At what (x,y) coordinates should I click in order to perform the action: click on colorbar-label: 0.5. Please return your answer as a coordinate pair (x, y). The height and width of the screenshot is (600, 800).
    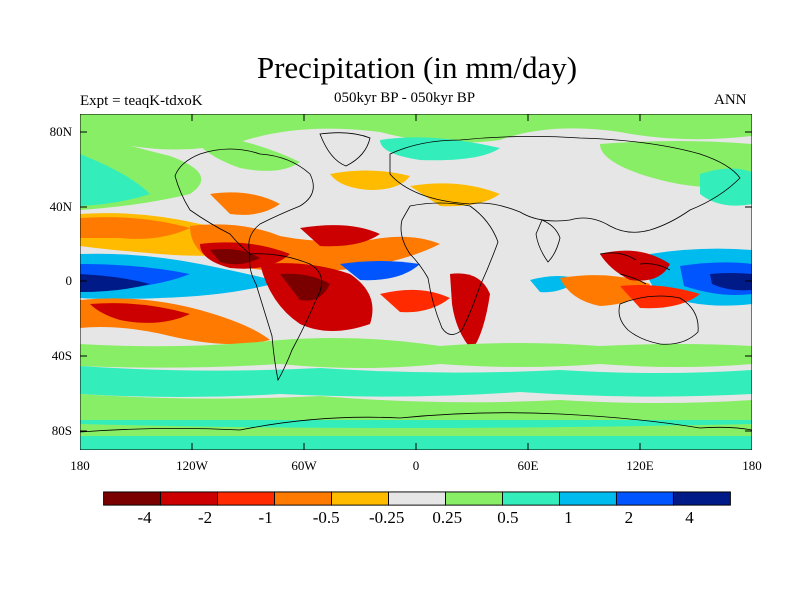
    Looking at the image, I should click on (508, 517).